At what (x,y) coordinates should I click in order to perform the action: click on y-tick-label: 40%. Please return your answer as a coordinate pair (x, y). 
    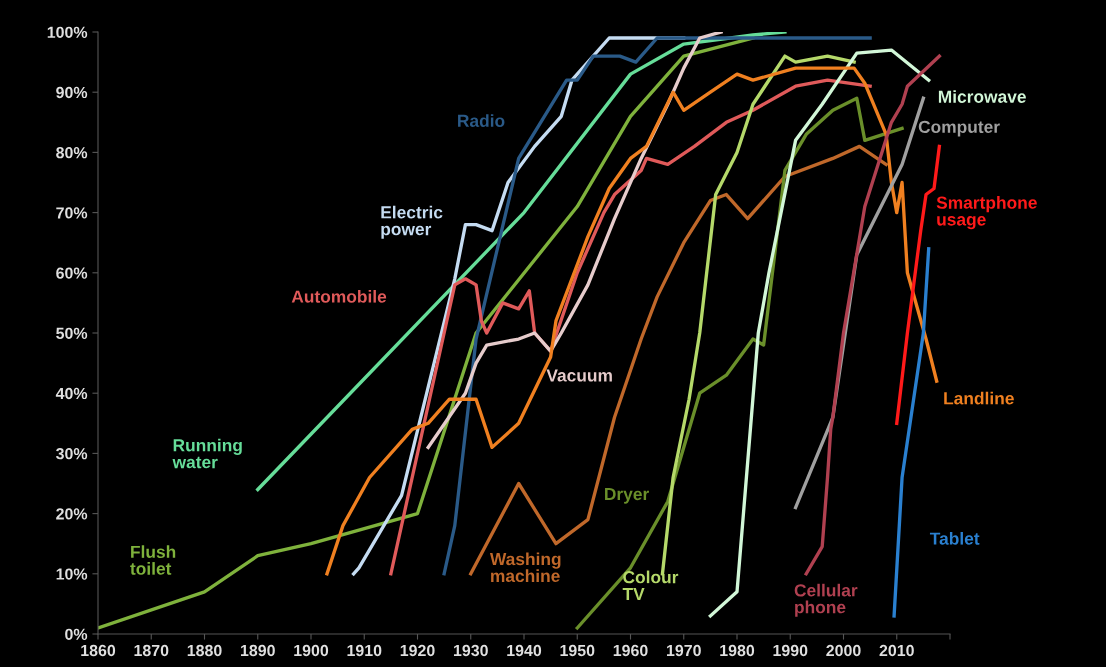
    Looking at the image, I should click on (71, 393).